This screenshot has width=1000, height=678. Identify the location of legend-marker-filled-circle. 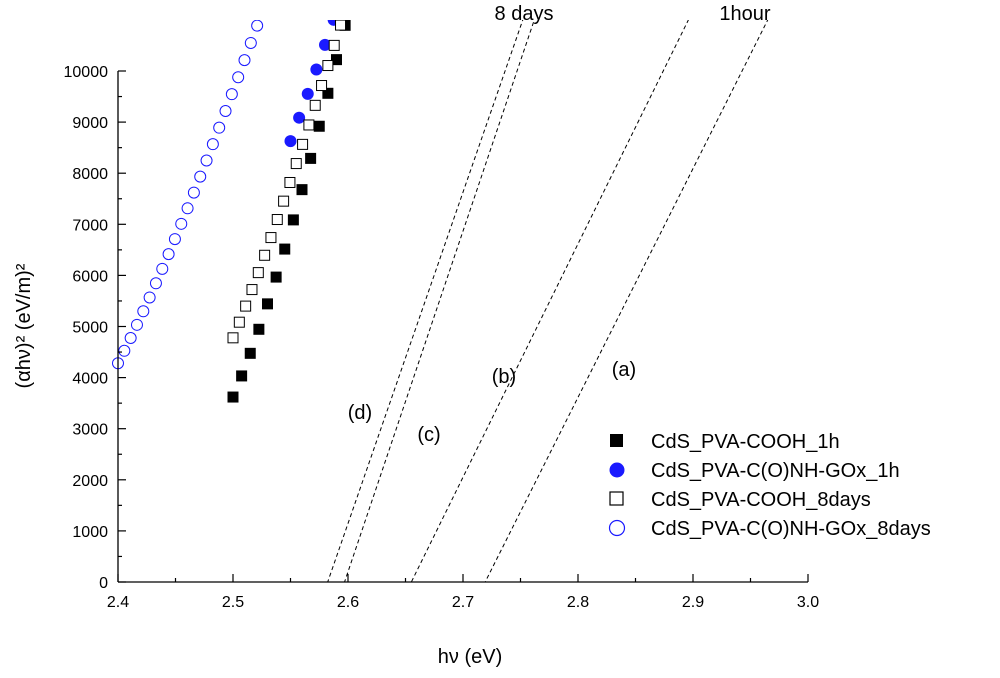
(617, 470).